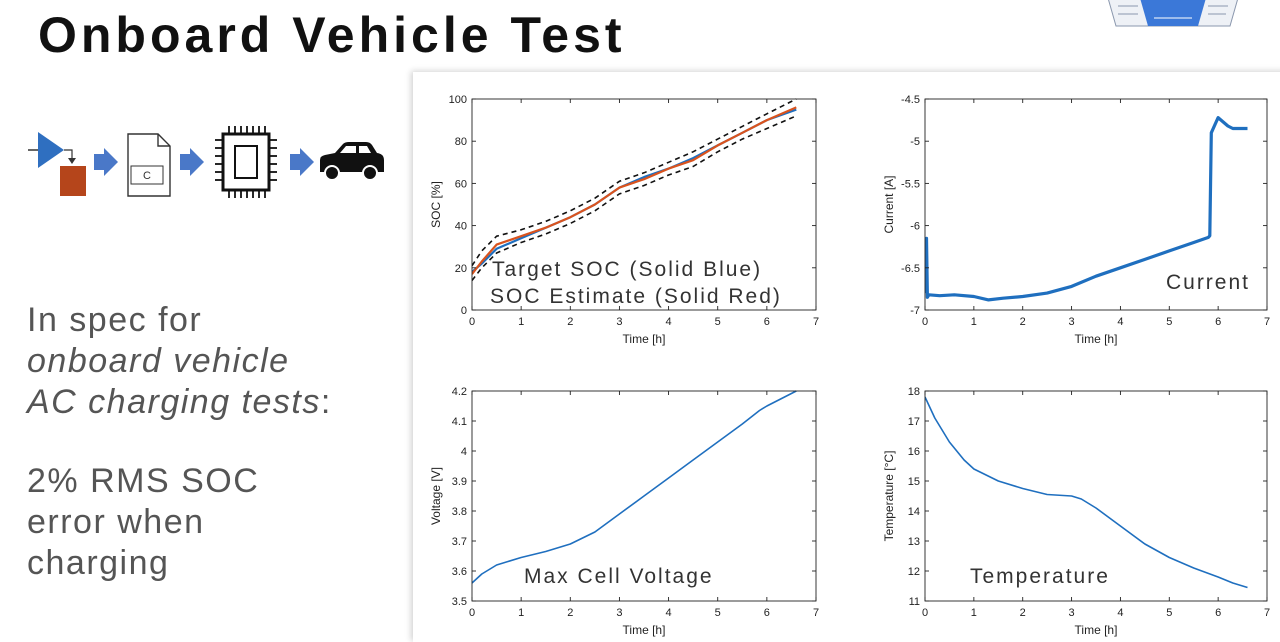 The height and width of the screenshot is (642, 1280). I want to click on spec-line-3: AC charging tests, so click(174, 402).